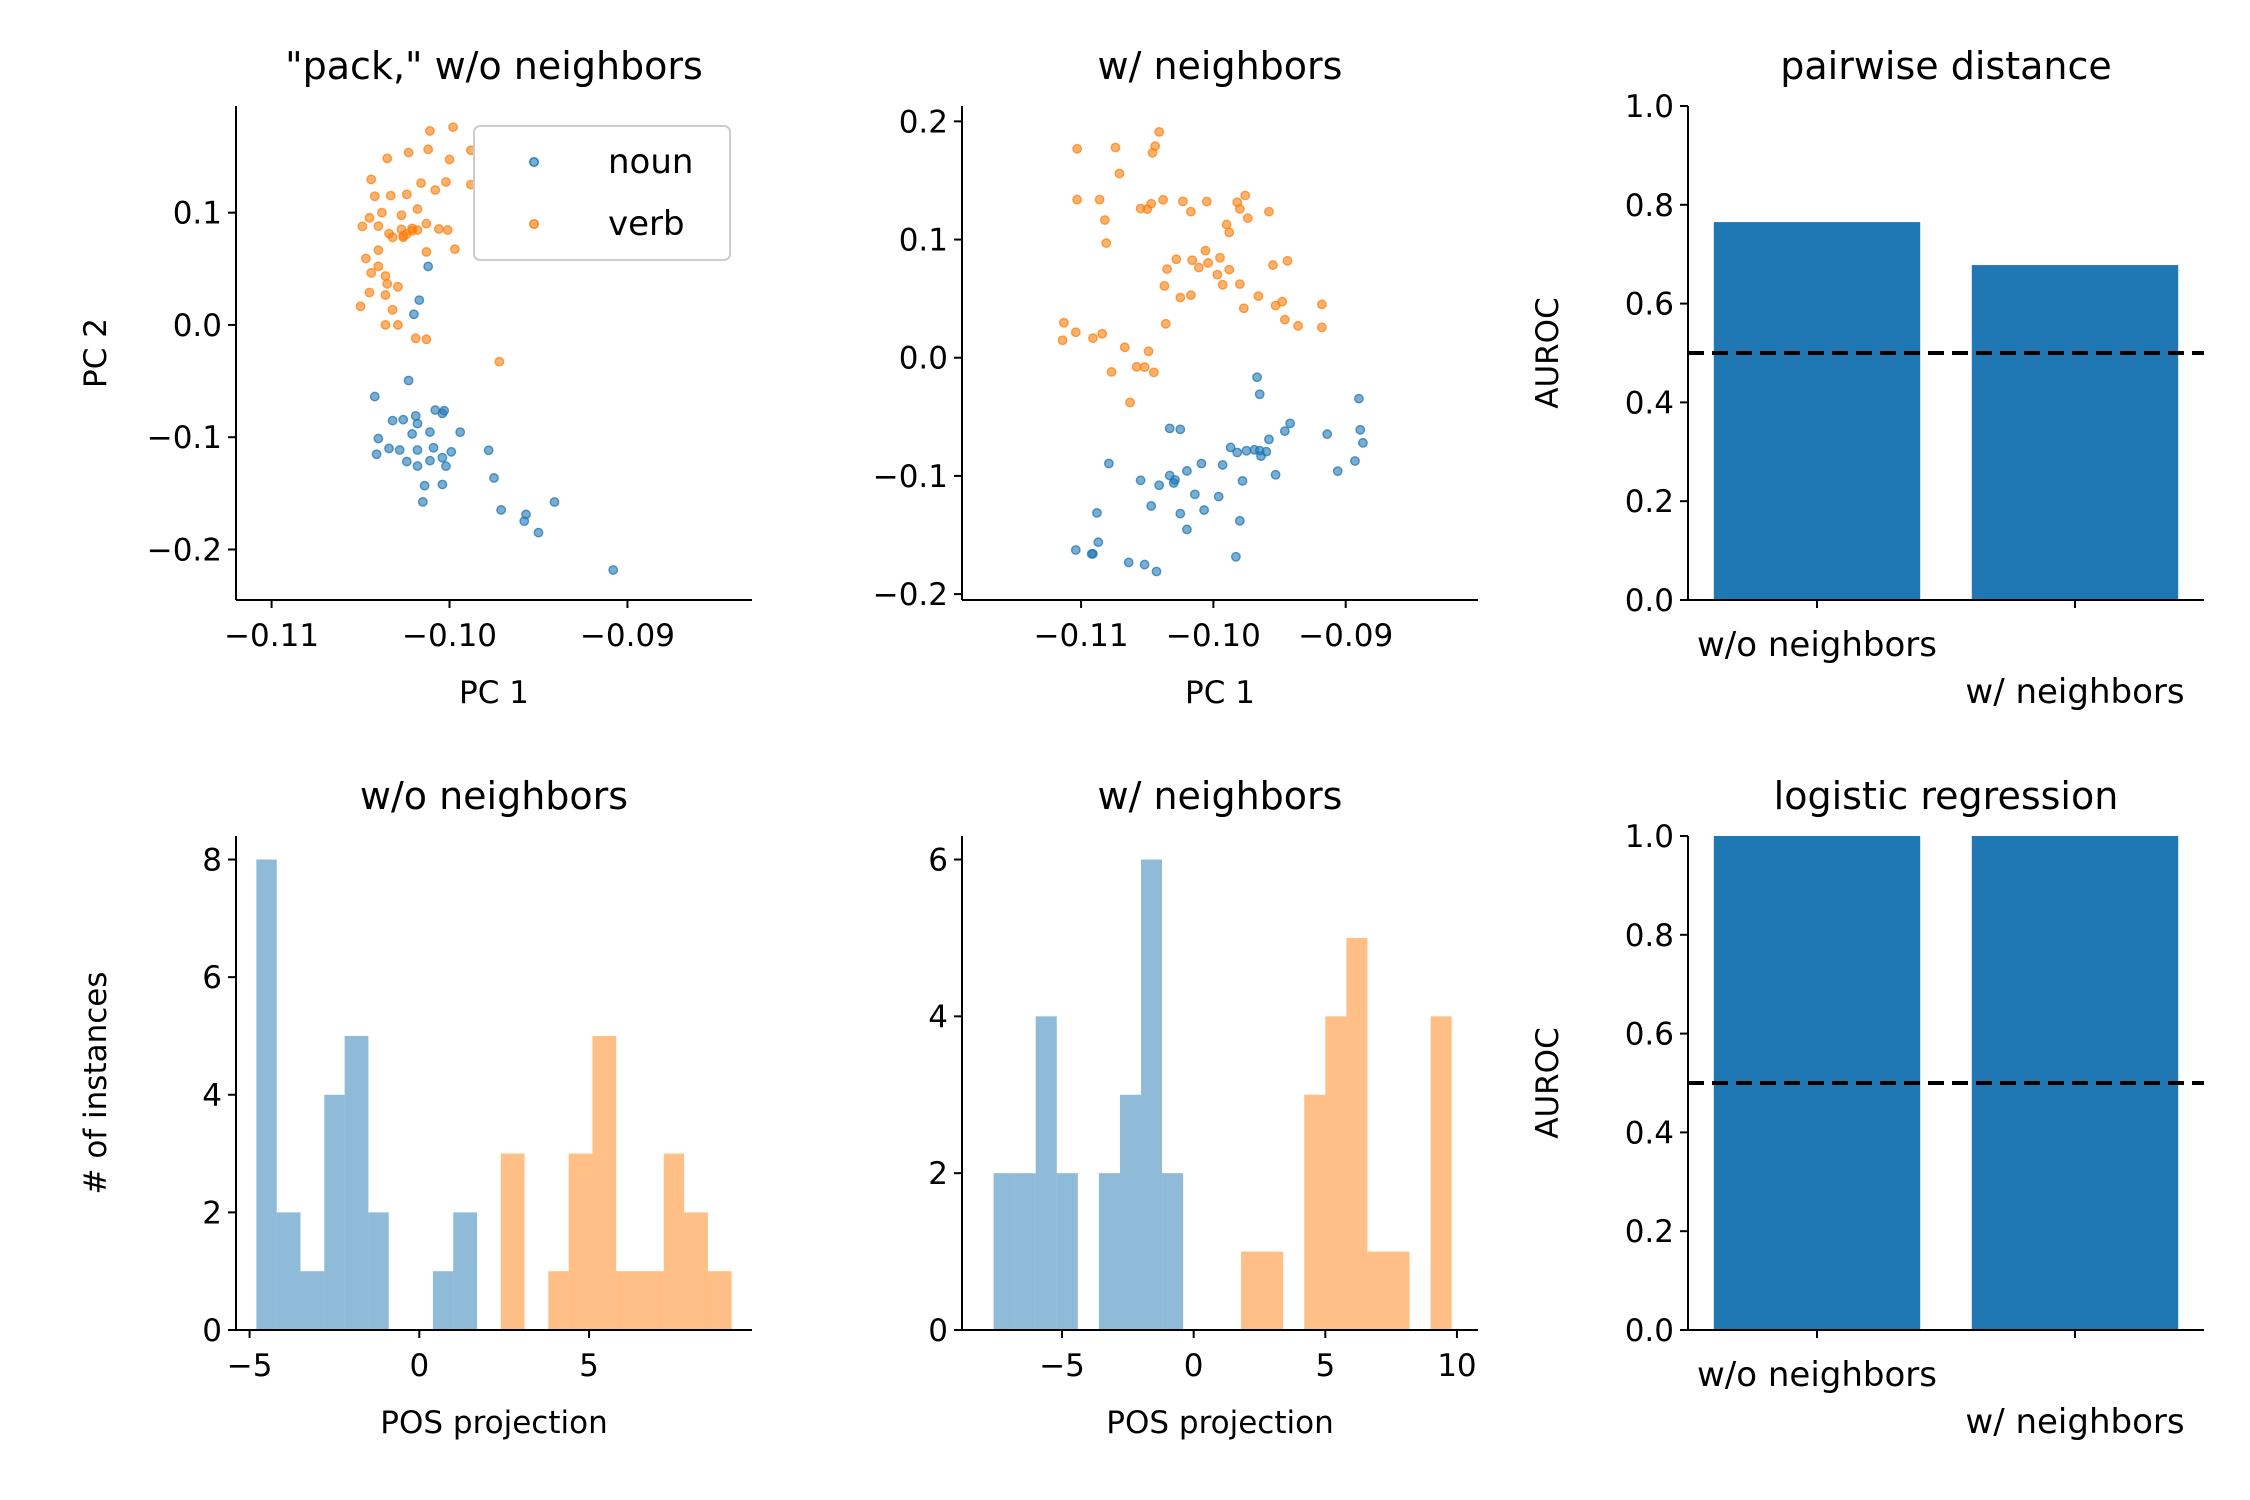  I want to click on panel-hist-with: −5 0 5 10 0 2 4 6 w/ neighbors POS projection, so click(1203, 1107).